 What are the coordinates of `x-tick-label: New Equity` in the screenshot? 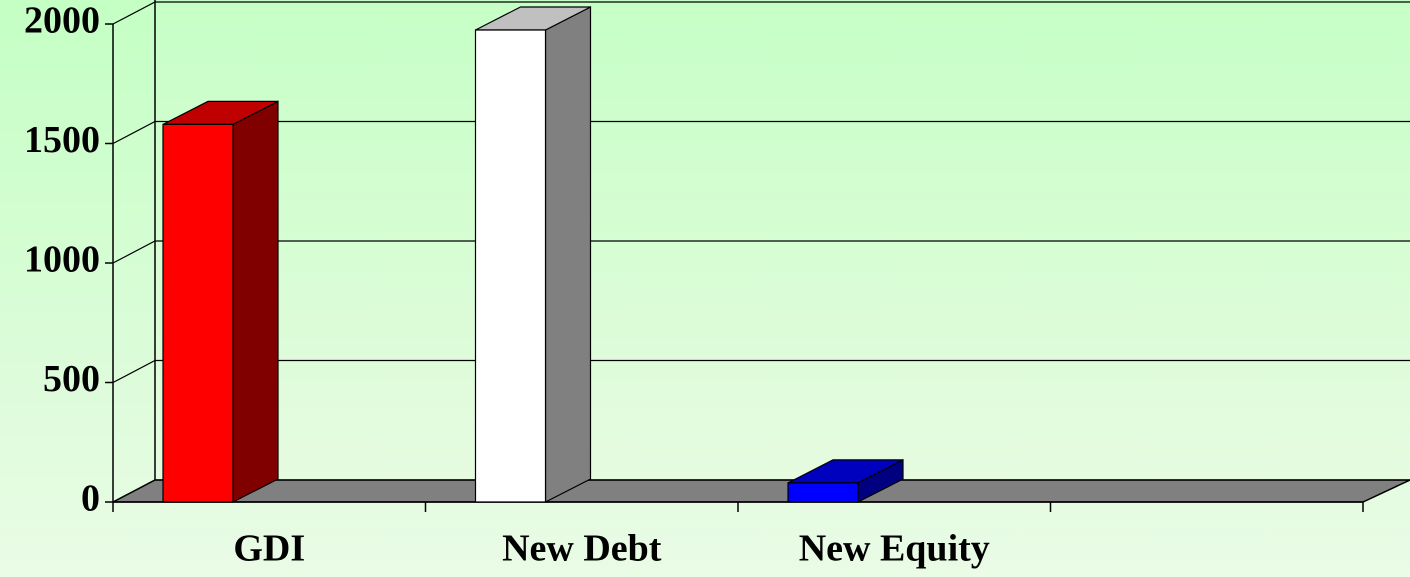 It's located at (894, 549).